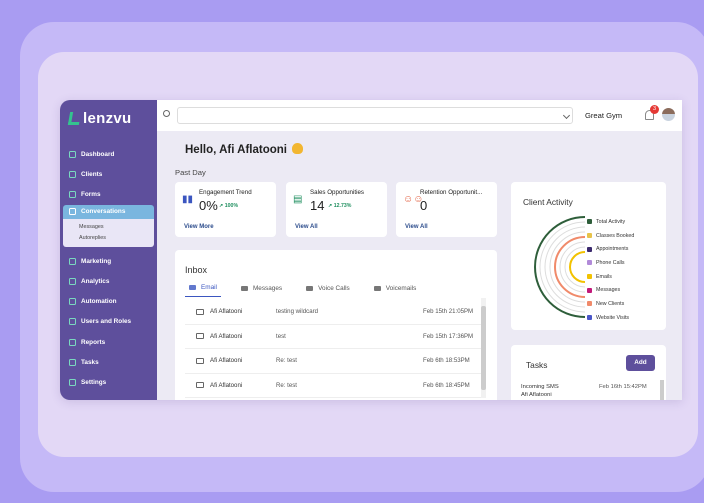  What do you see at coordinates (103, 212) in the screenshot?
I see `sidebar-item-label: Conversations` at bounding box center [103, 212].